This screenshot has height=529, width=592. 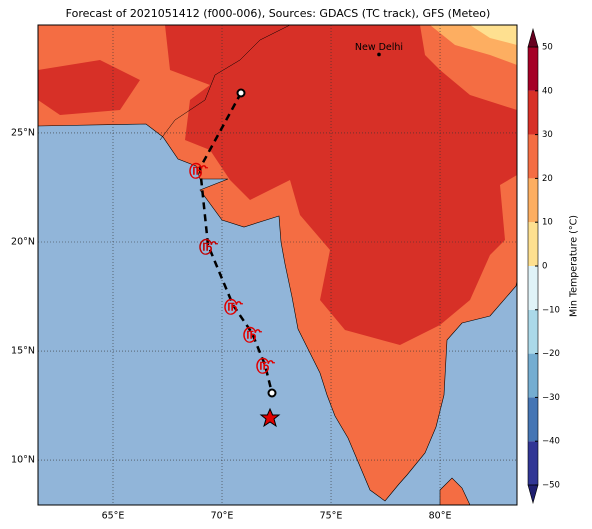 I want to click on y-tick-label: 25°N, so click(x=23, y=132).